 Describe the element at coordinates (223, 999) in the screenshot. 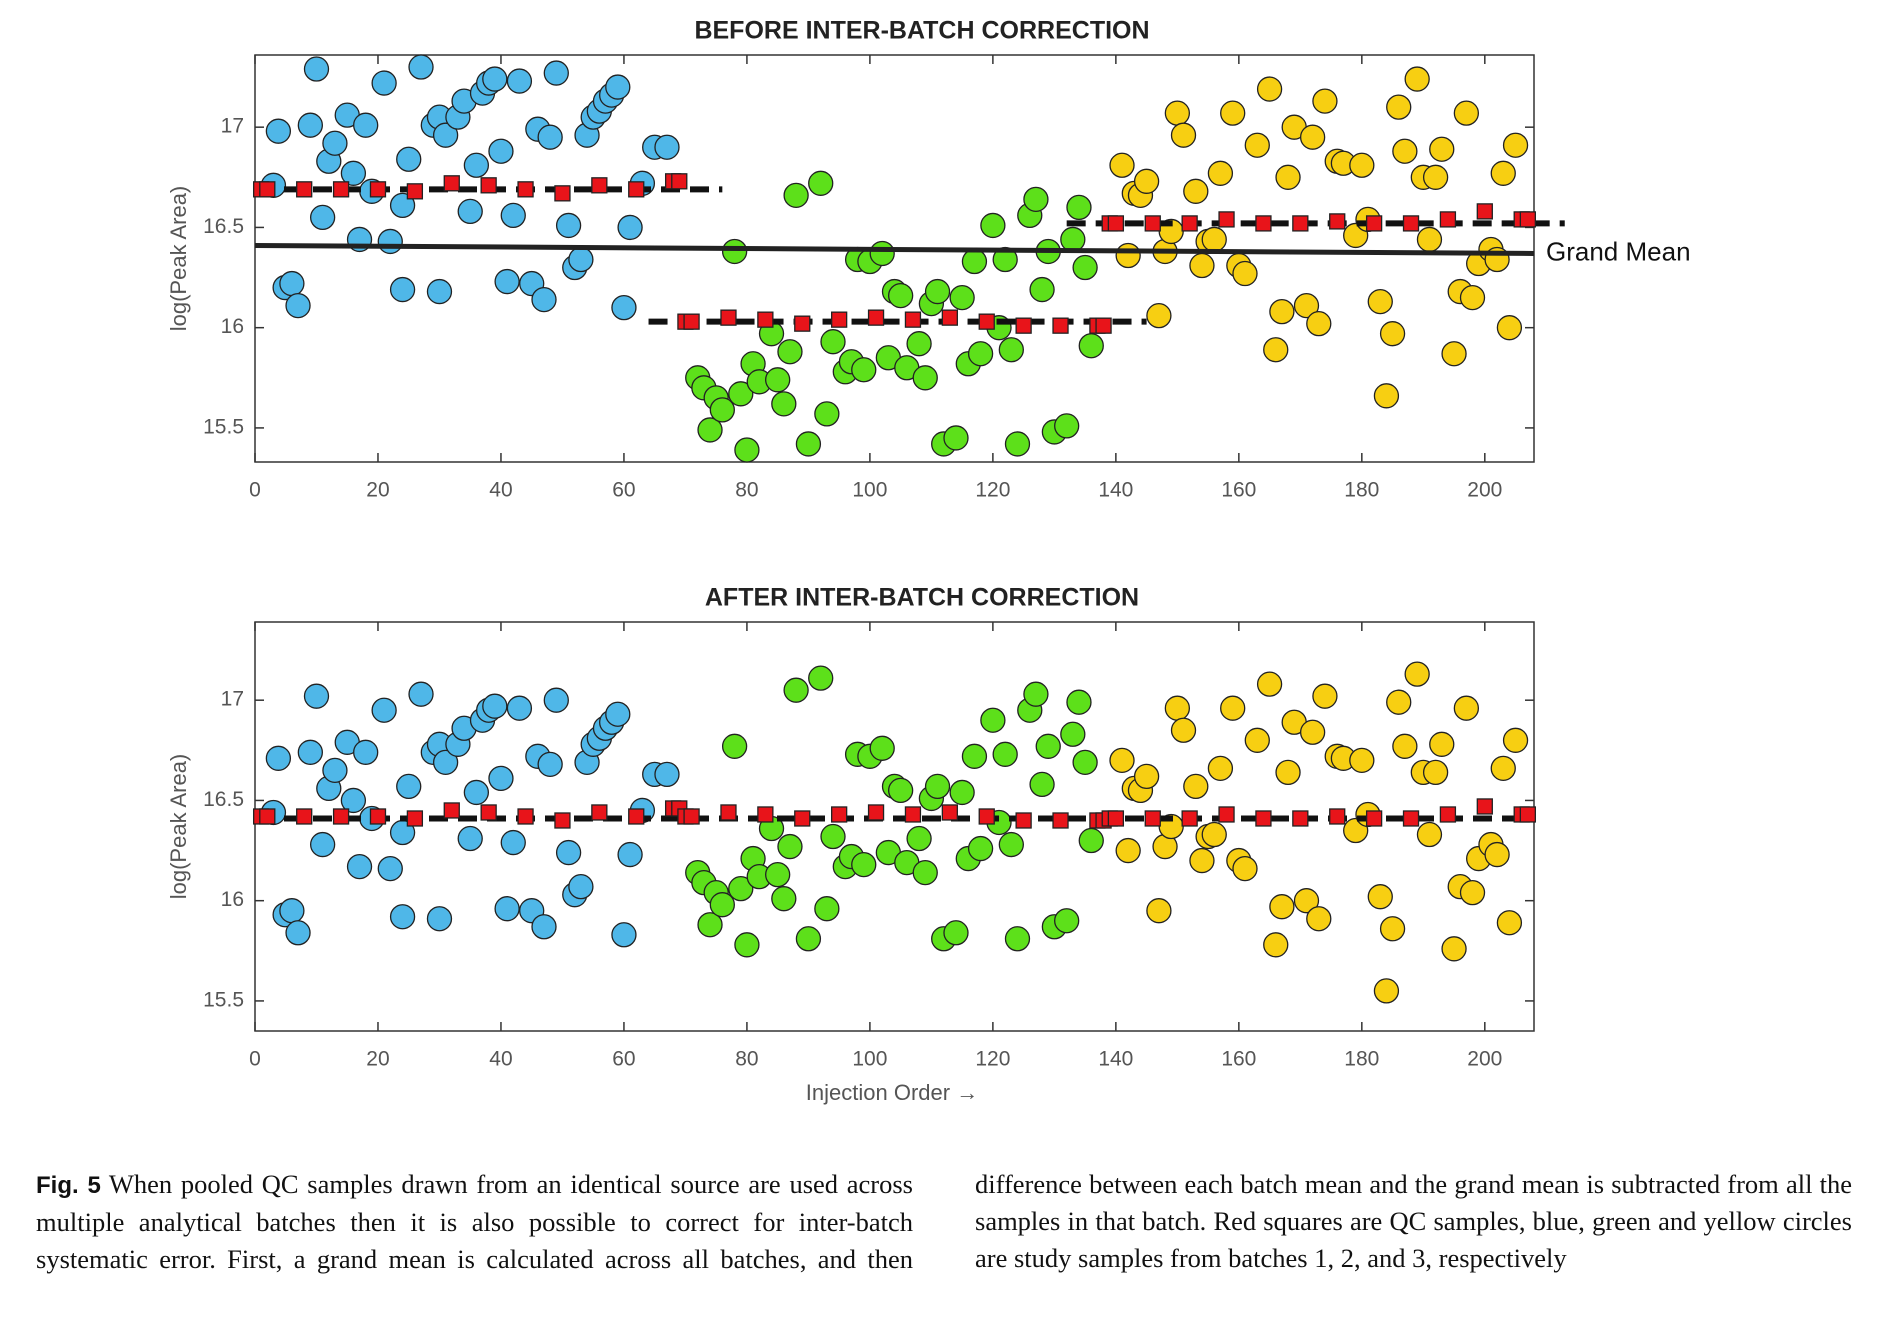

I see `y-tick-label: 15.5` at that location.